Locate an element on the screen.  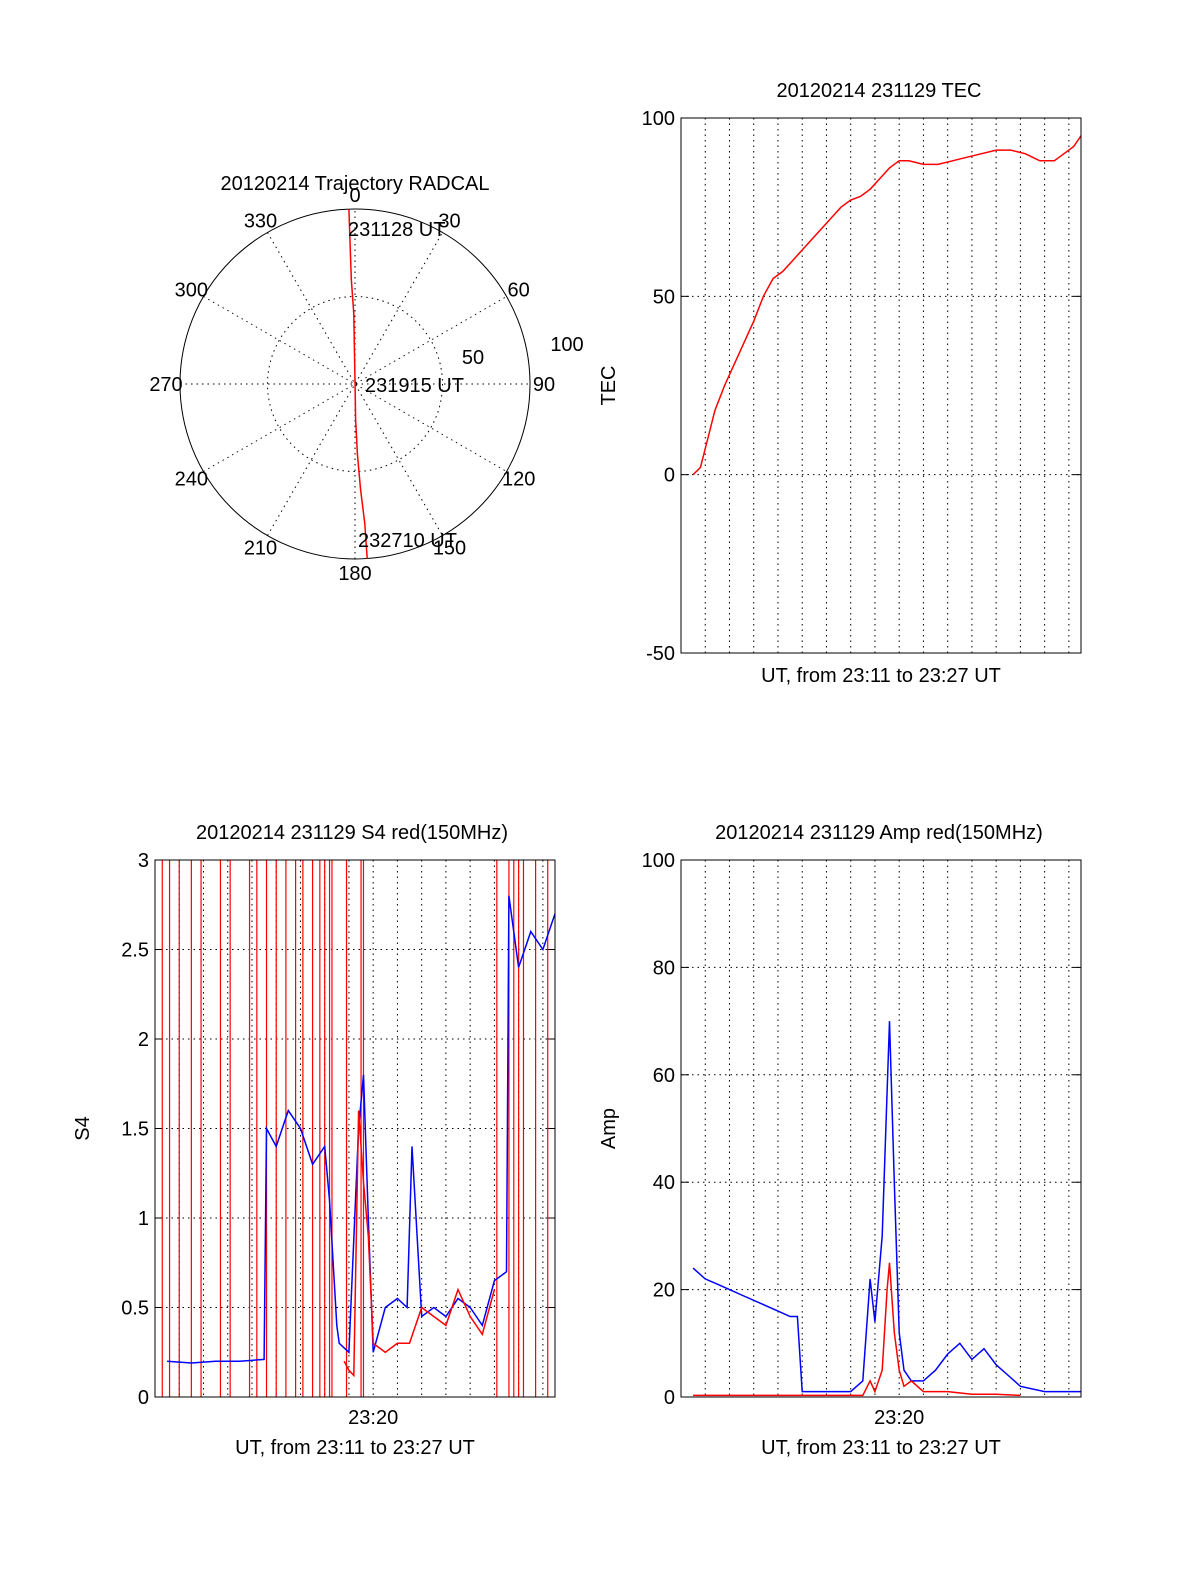
polar-angle-label: 270 is located at coordinates (165, 385).